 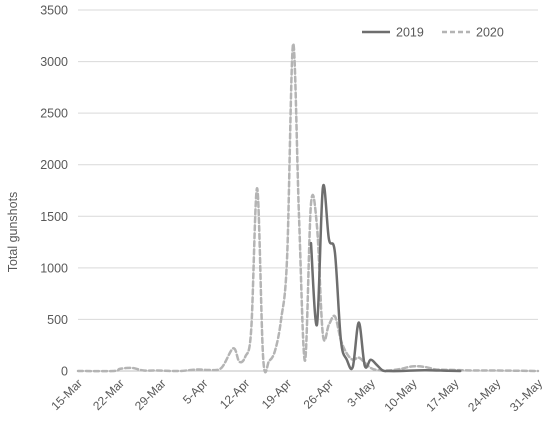 What do you see at coordinates (360, 392) in the screenshot?
I see `x-tick-label: 3-May` at bounding box center [360, 392].